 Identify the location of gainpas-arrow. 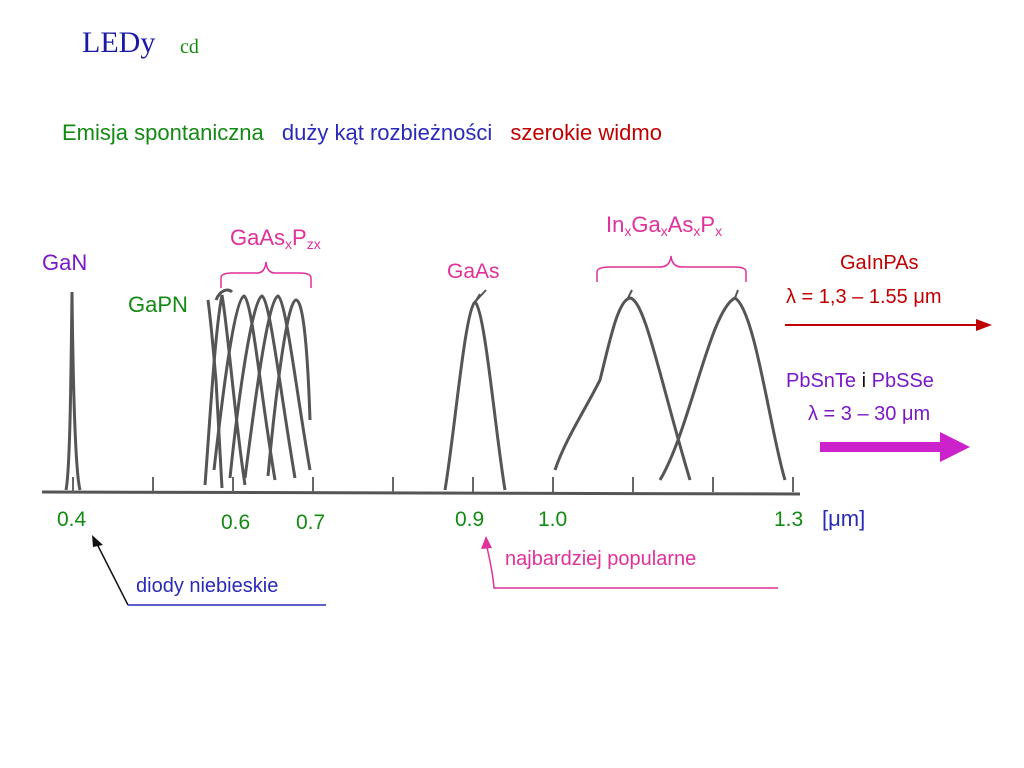
(984, 325).